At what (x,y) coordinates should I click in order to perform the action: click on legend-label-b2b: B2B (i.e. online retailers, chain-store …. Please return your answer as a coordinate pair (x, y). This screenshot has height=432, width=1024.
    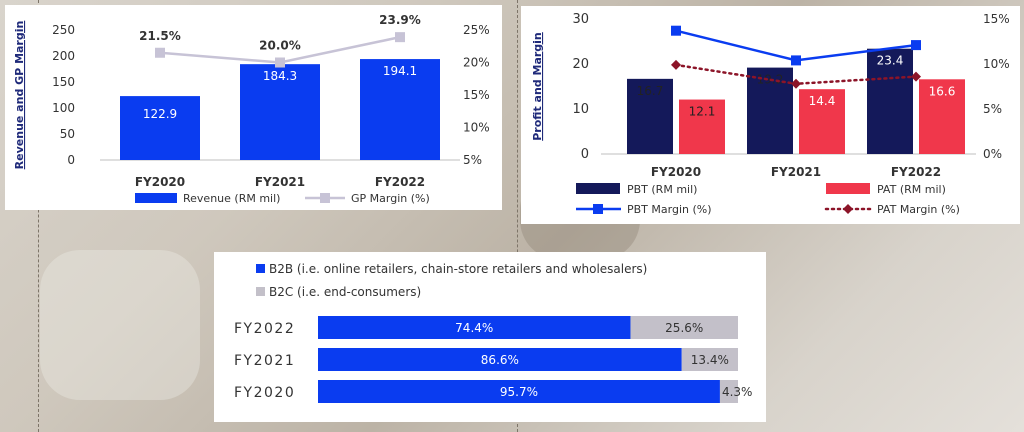
    Looking at the image, I should click on (458, 269).